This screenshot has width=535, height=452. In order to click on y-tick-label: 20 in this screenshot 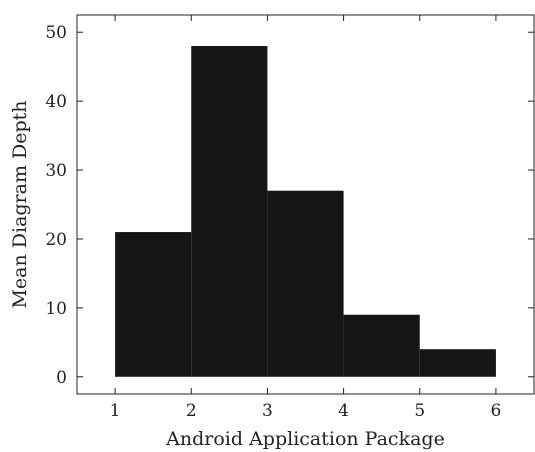, I will do `click(56, 240)`.